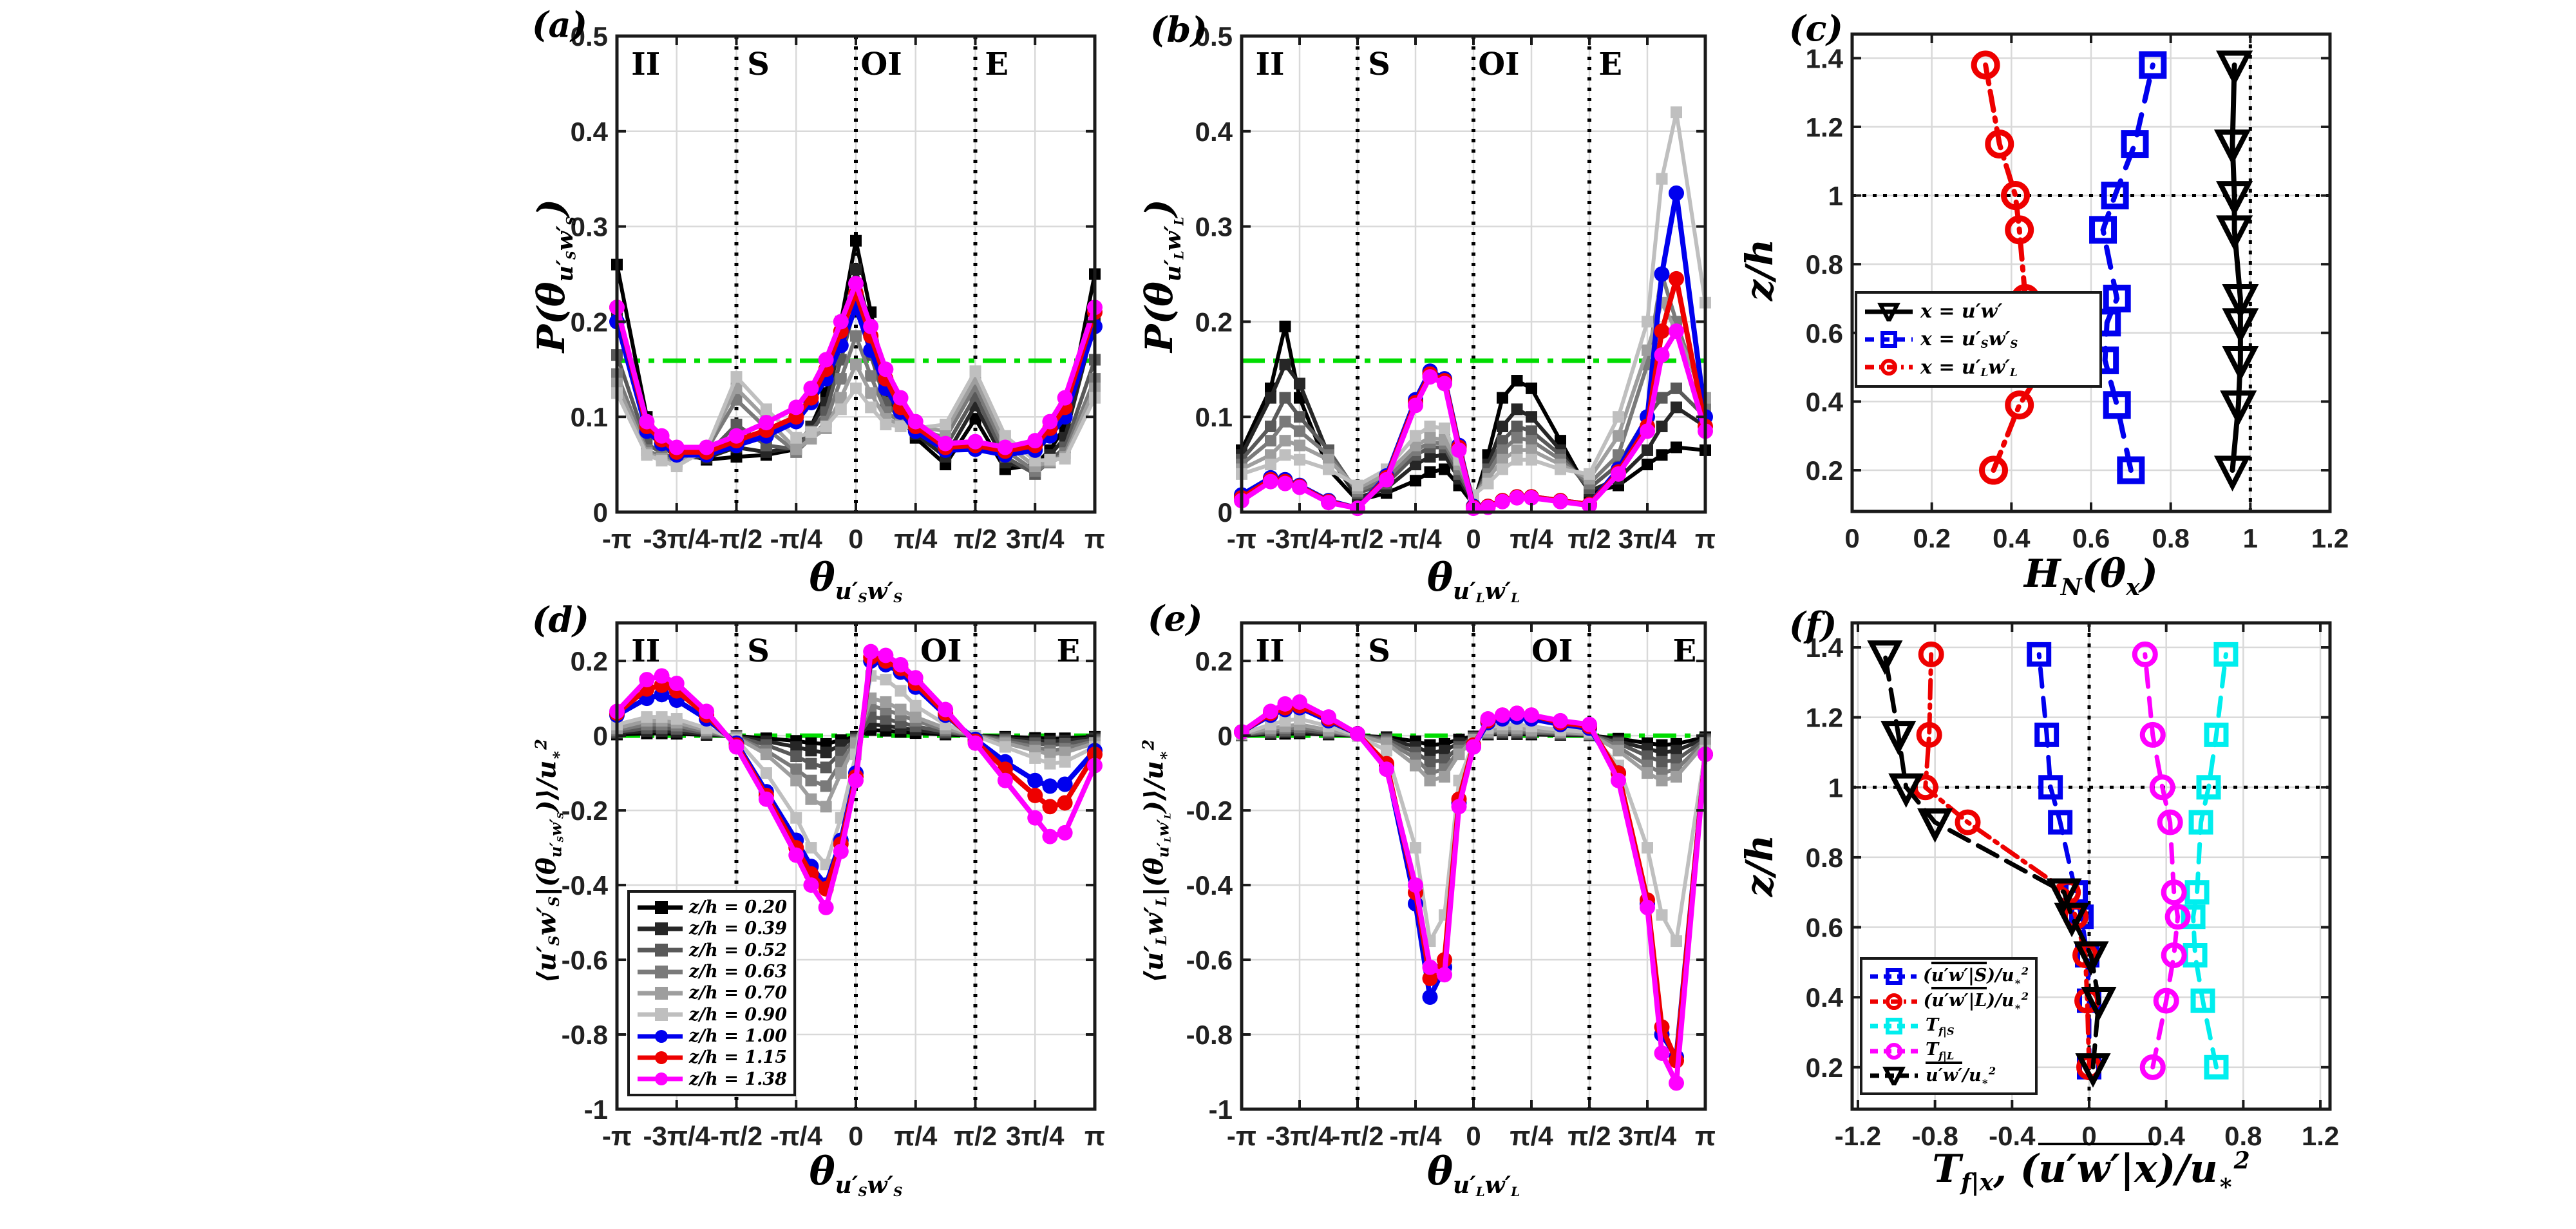 The height and width of the screenshot is (1229, 2576). I want to click on legend-entry: u′w′/u∗2, so click(1949, 1074).